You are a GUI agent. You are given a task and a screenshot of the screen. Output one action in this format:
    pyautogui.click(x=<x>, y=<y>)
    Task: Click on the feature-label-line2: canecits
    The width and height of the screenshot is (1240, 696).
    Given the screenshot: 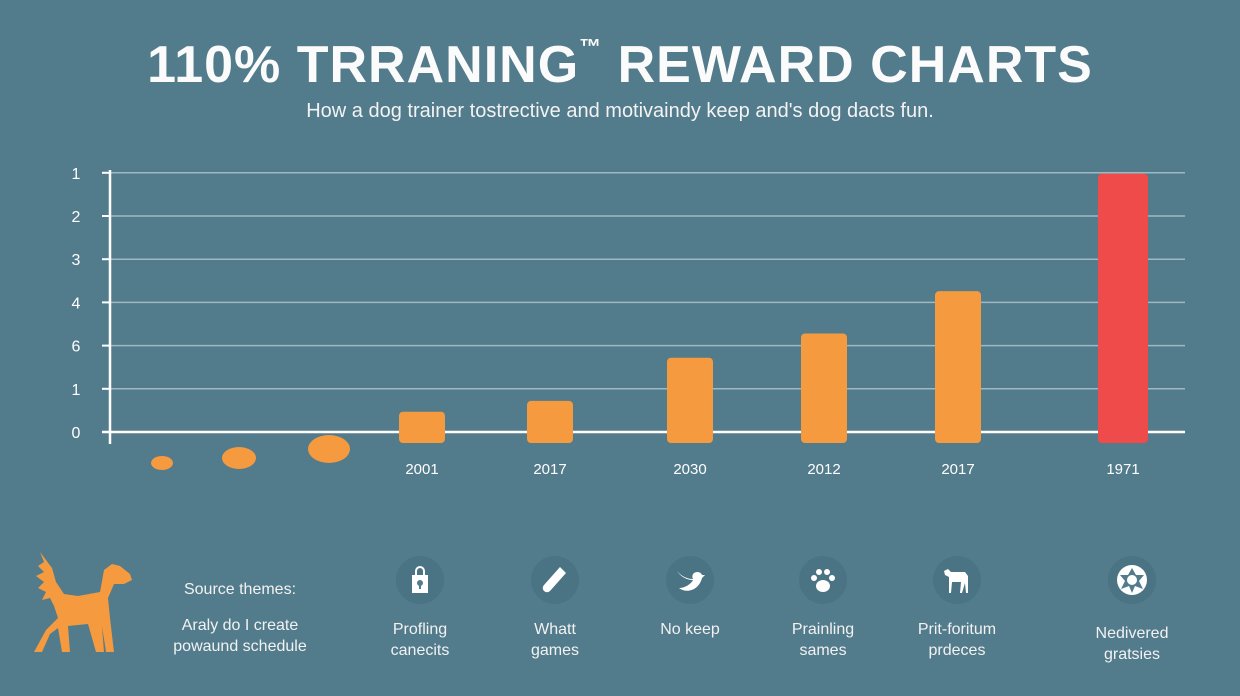 What is the action you would take?
    pyautogui.click(x=420, y=650)
    